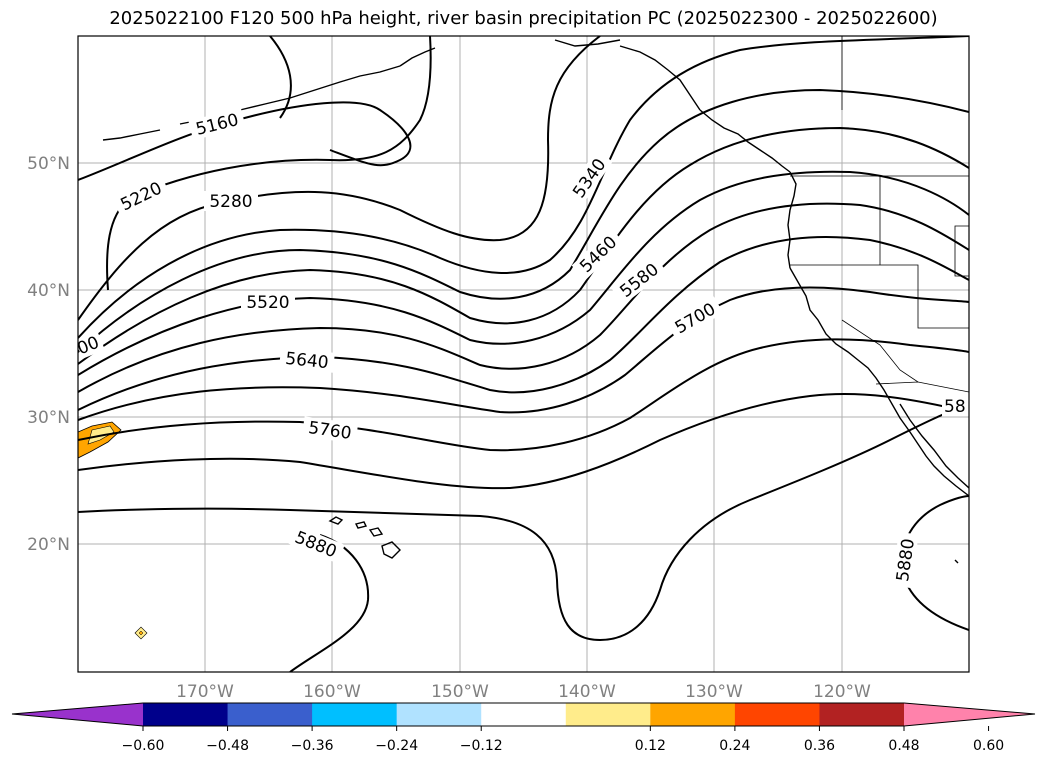  I want to click on lat-label-20: 20°N, so click(48, 545).